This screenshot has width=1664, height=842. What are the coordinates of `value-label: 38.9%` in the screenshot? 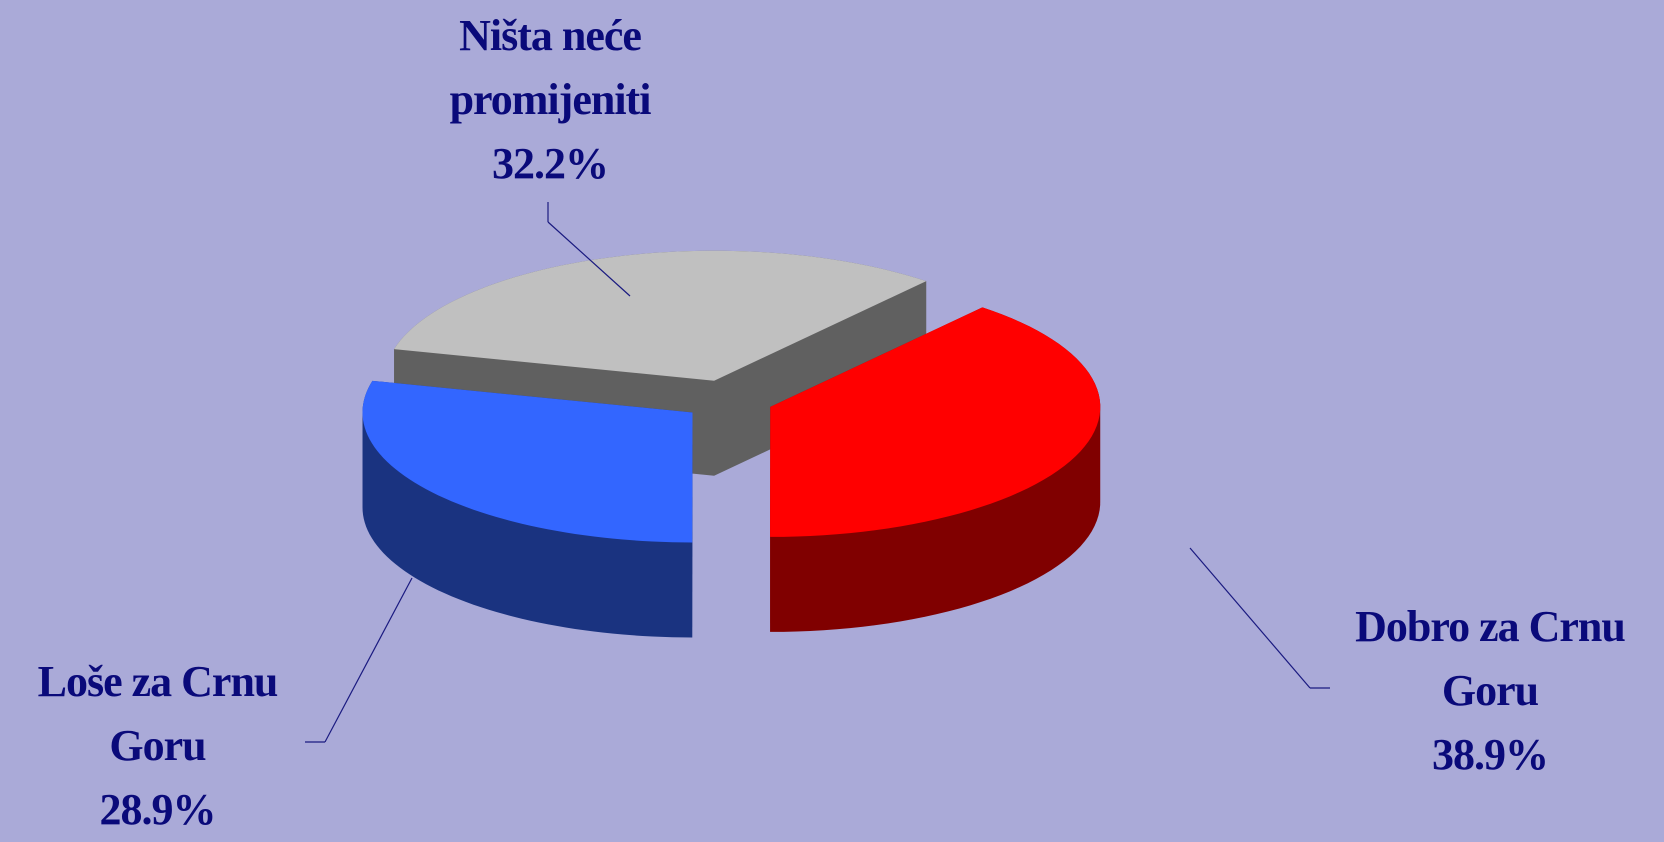 It's located at (1490, 754).